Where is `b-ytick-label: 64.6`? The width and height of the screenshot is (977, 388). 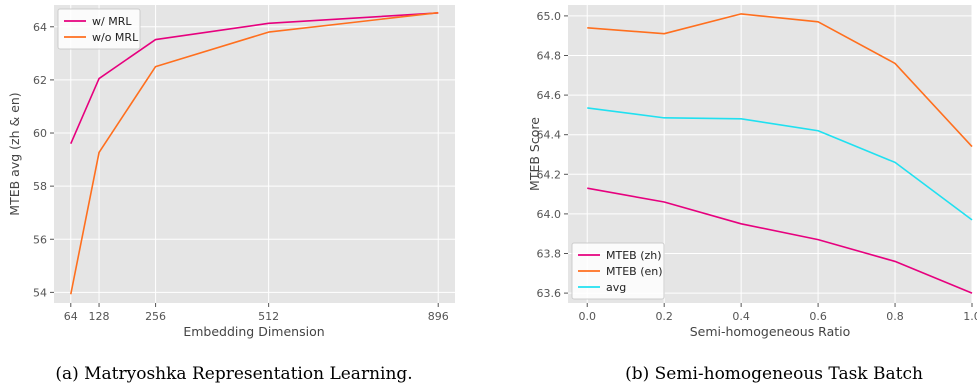
b-ytick-label: 64.6 is located at coordinates (549, 95).